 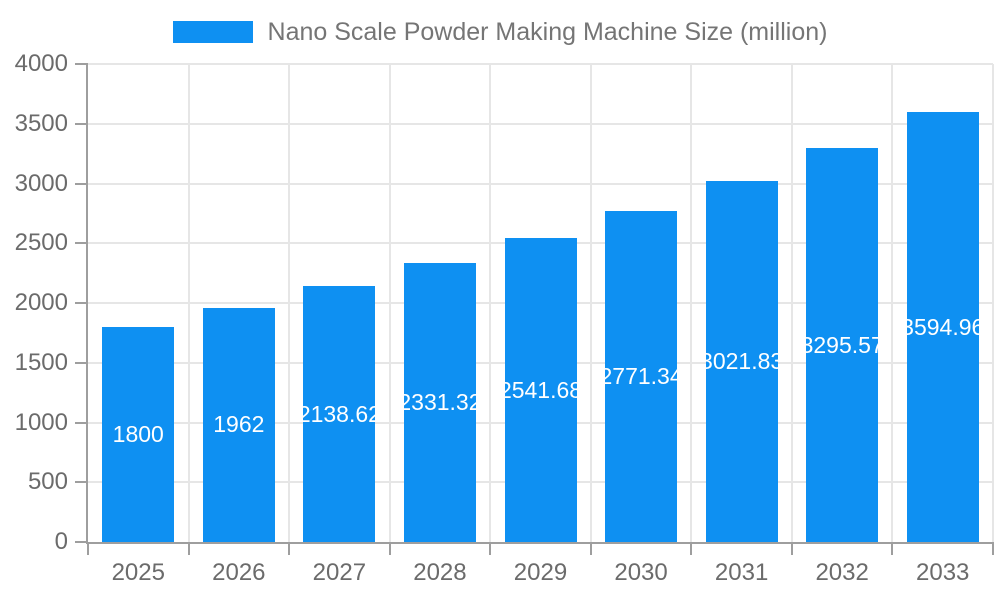 I want to click on bar-value-label: 3021.83, so click(x=741, y=360).